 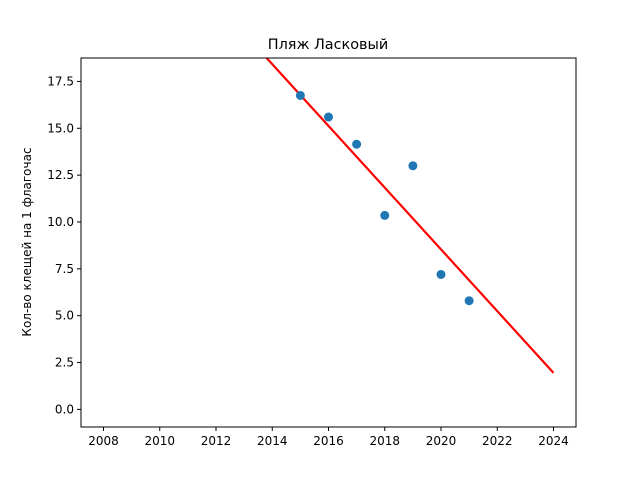 I want to click on data-point-2015, so click(x=300, y=95).